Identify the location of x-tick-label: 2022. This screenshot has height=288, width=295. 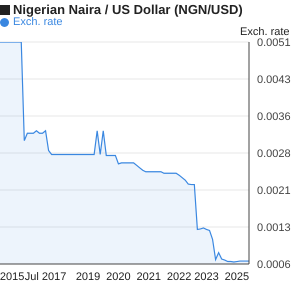
(179, 276).